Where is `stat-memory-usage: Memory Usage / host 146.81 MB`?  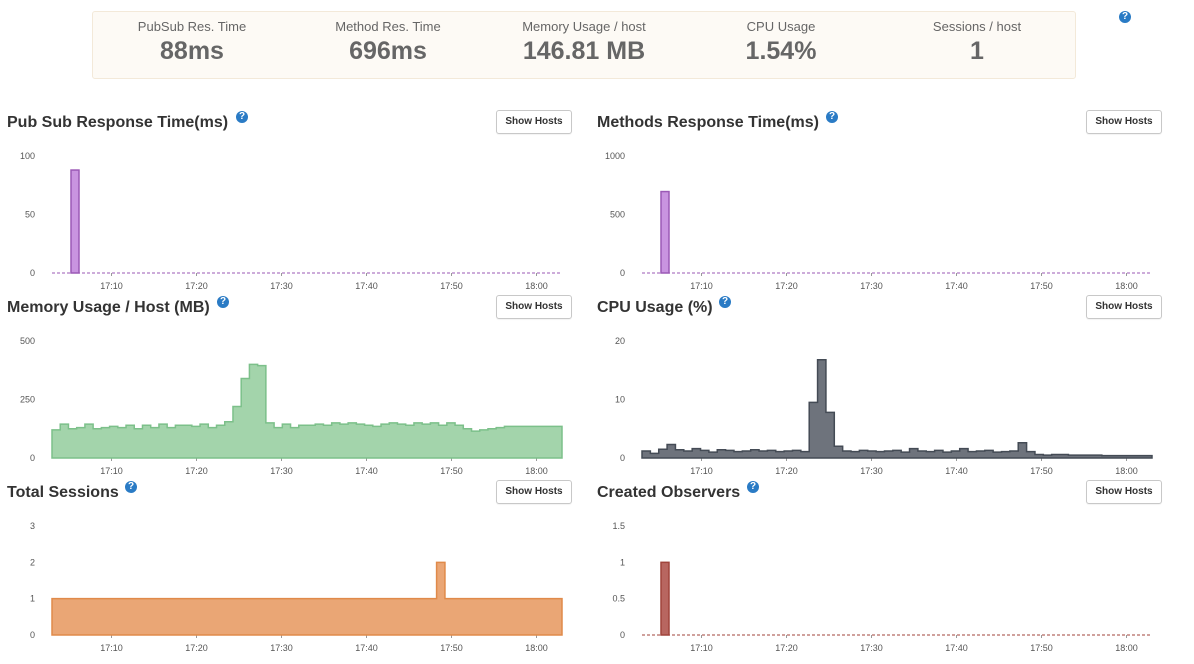 stat-memory-usage: Memory Usage / host 146.81 MB is located at coordinates (584, 39).